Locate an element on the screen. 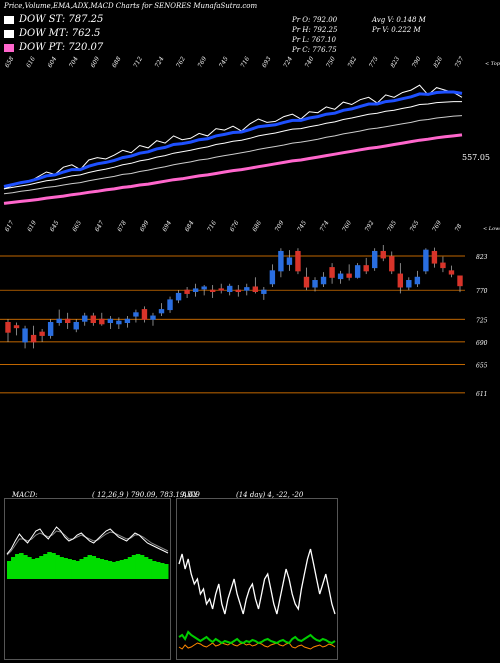 The image size is (500, 663). price-level-label: 770 is located at coordinates (482, 291).